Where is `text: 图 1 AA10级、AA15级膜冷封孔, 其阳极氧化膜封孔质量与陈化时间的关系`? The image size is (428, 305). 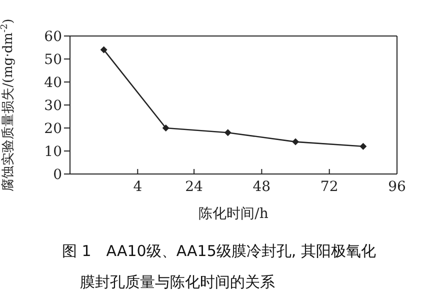 text: 图 1 AA10级、AA15级膜冷封孔, 其阳极氧化膜封孔质量与陈化时间的关系 is located at coordinates (219, 267).